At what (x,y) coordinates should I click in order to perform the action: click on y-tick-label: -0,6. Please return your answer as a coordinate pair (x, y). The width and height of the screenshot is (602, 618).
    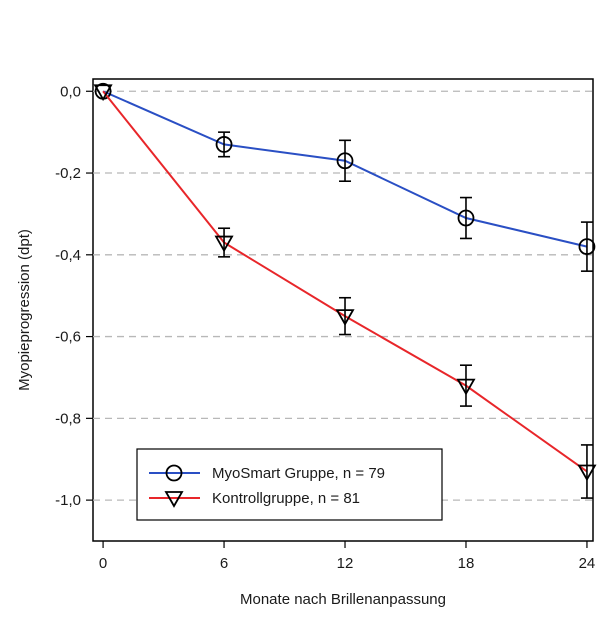
    Looking at the image, I should click on (68, 337).